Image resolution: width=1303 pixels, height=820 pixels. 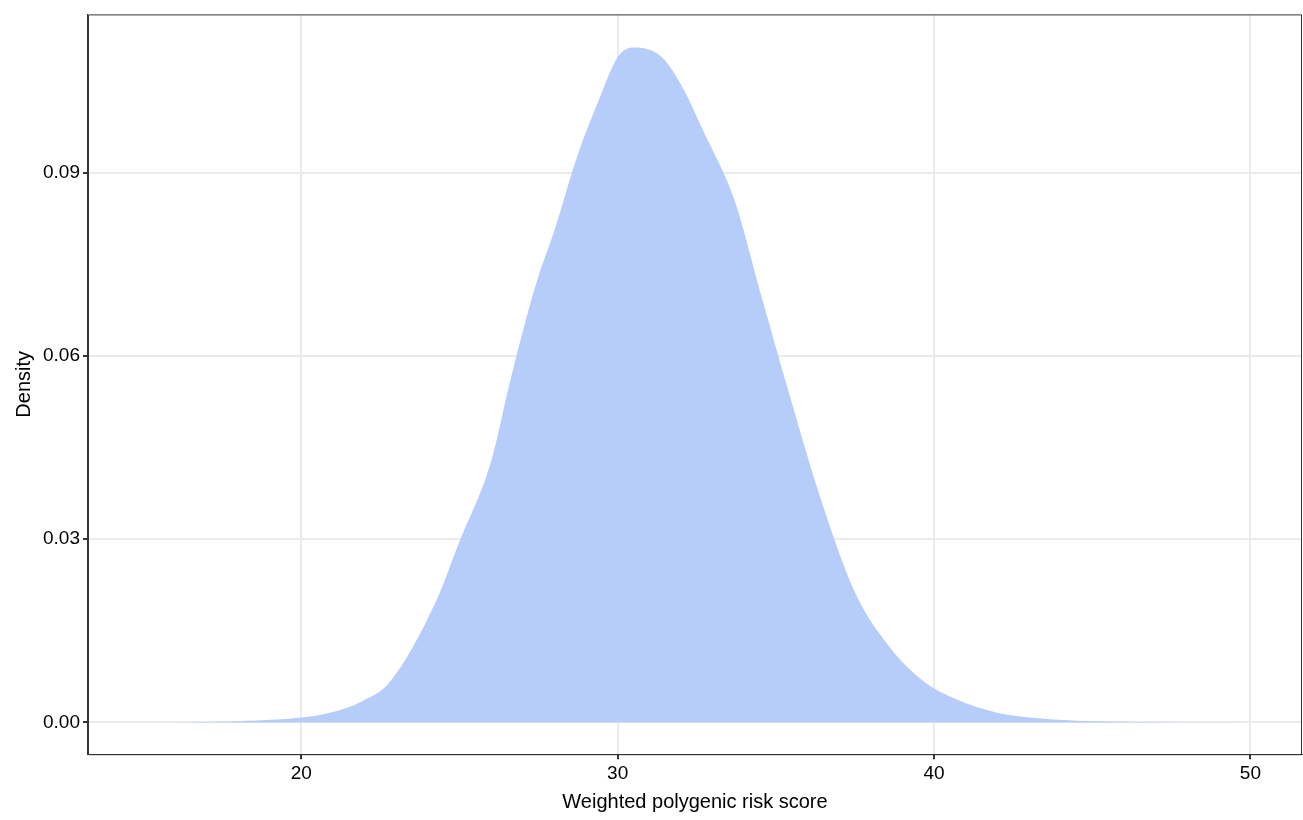 What do you see at coordinates (61, 538) in the screenshot?
I see `y-tick-label: 0.03` at bounding box center [61, 538].